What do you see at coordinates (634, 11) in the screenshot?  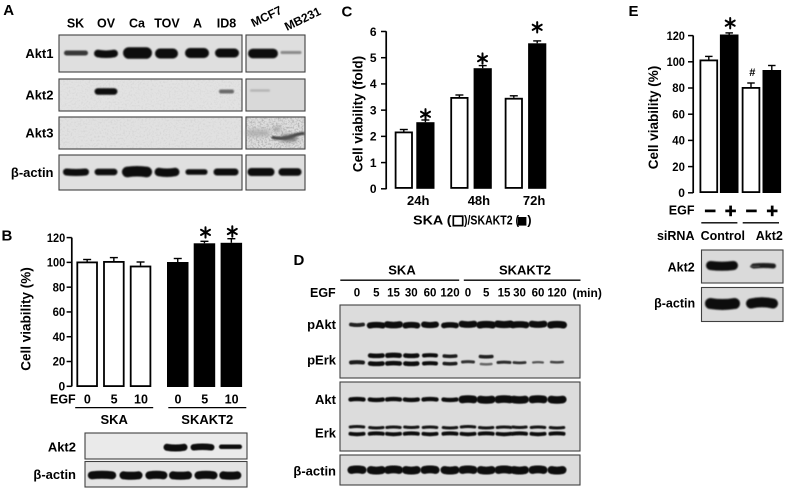 I see `svg-text: E` at bounding box center [634, 11].